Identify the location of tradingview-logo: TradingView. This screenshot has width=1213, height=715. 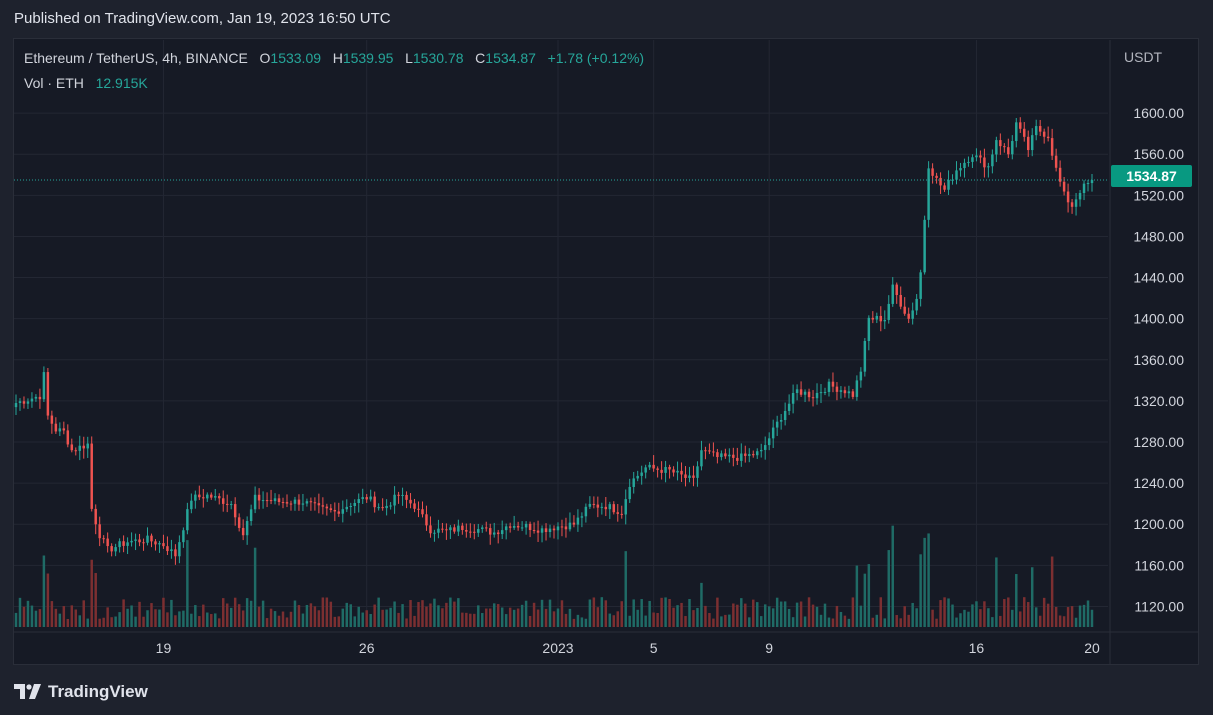
(81, 692).